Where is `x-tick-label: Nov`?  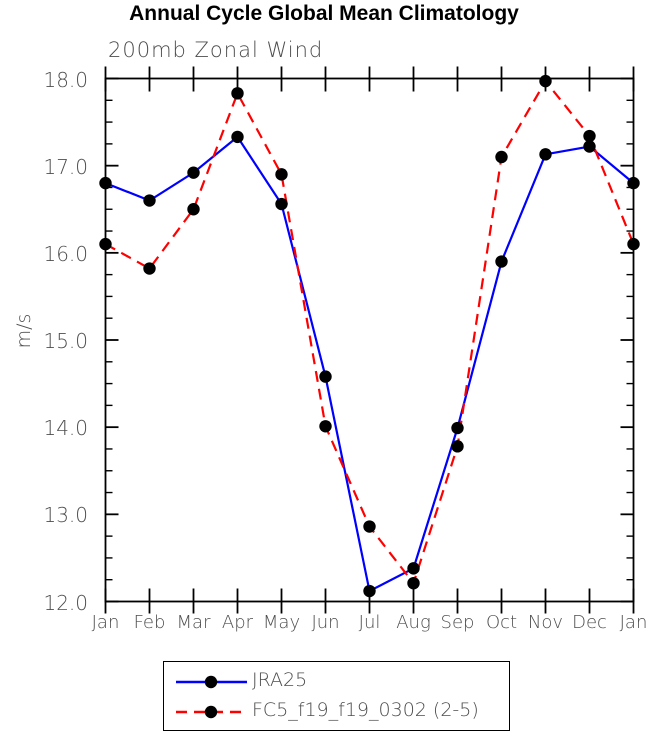 x-tick-label: Nov is located at coordinates (545, 622).